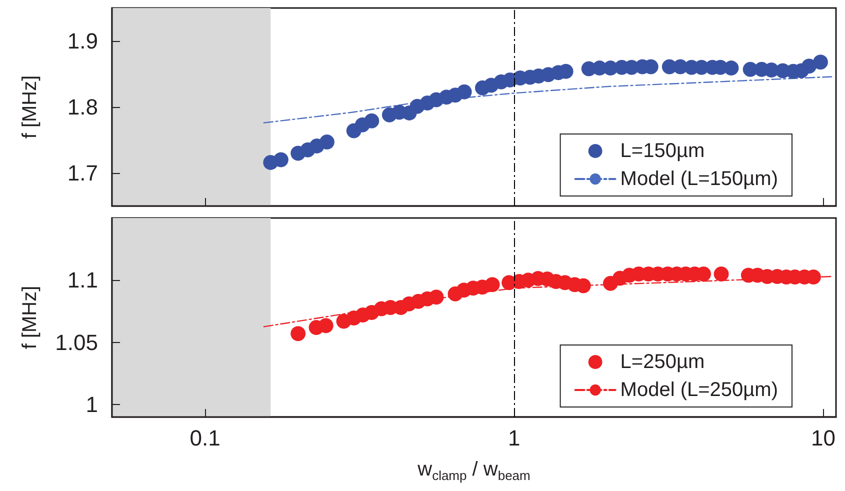 The width and height of the screenshot is (845, 491). Describe the element at coordinates (699, 179) in the screenshot. I see `legend-label: Model (L=150µm)` at that location.